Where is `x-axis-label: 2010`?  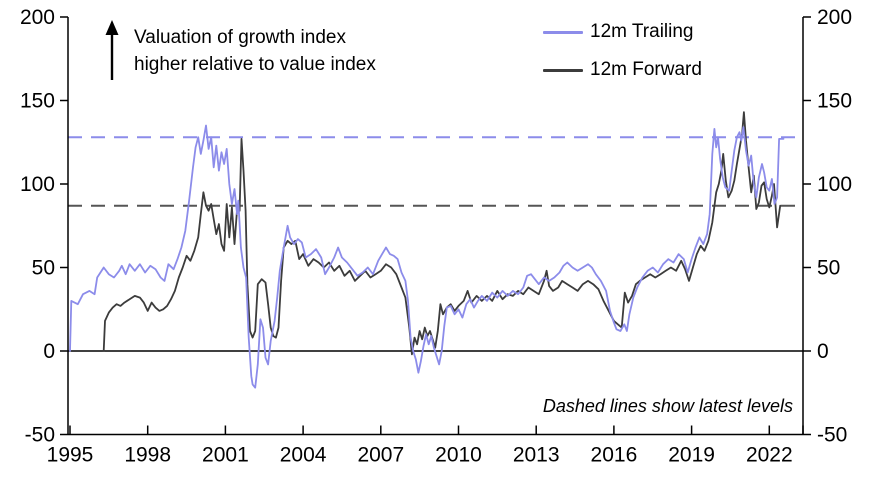
x-axis-label: 2010 is located at coordinates (458, 455).